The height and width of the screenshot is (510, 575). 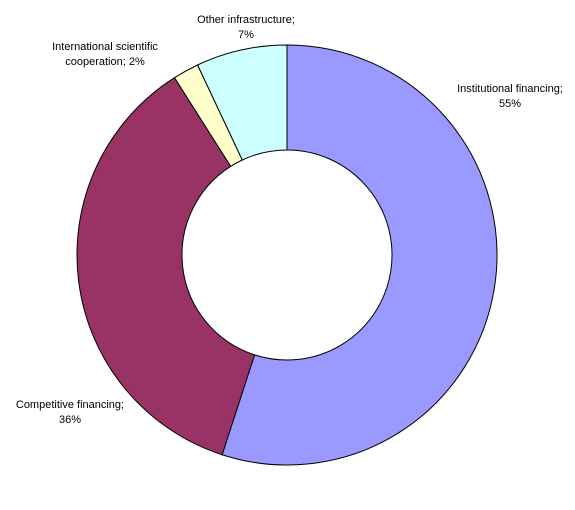 I want to click on data-label: Competitive financing; 36%, so click(x=72, y=413).